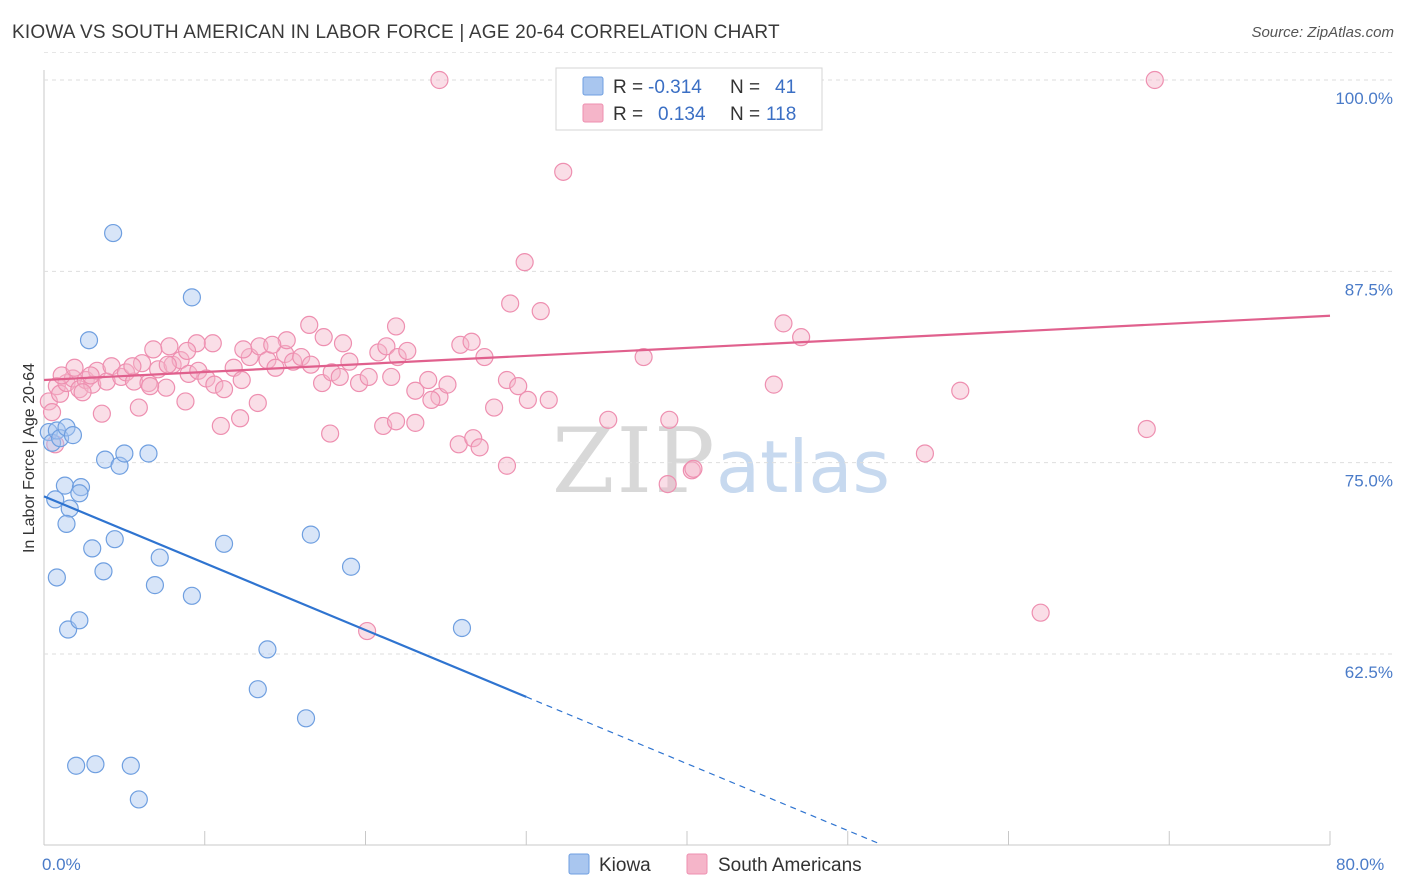  What do you see at coordinates (745, 87) in the screenshot?
I see `legend-n-label-1: N =` at bounding box center [745, 87].